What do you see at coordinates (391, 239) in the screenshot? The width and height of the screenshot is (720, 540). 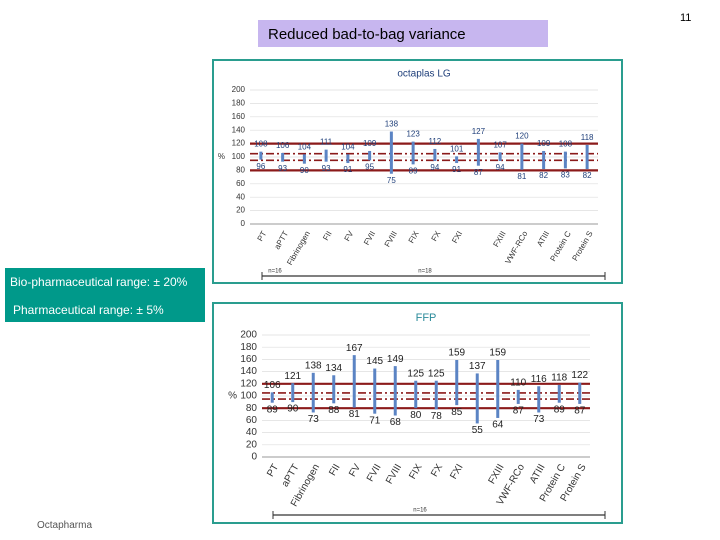 I see `x-tick-label: FVIII` at bounding box center [391, 239].